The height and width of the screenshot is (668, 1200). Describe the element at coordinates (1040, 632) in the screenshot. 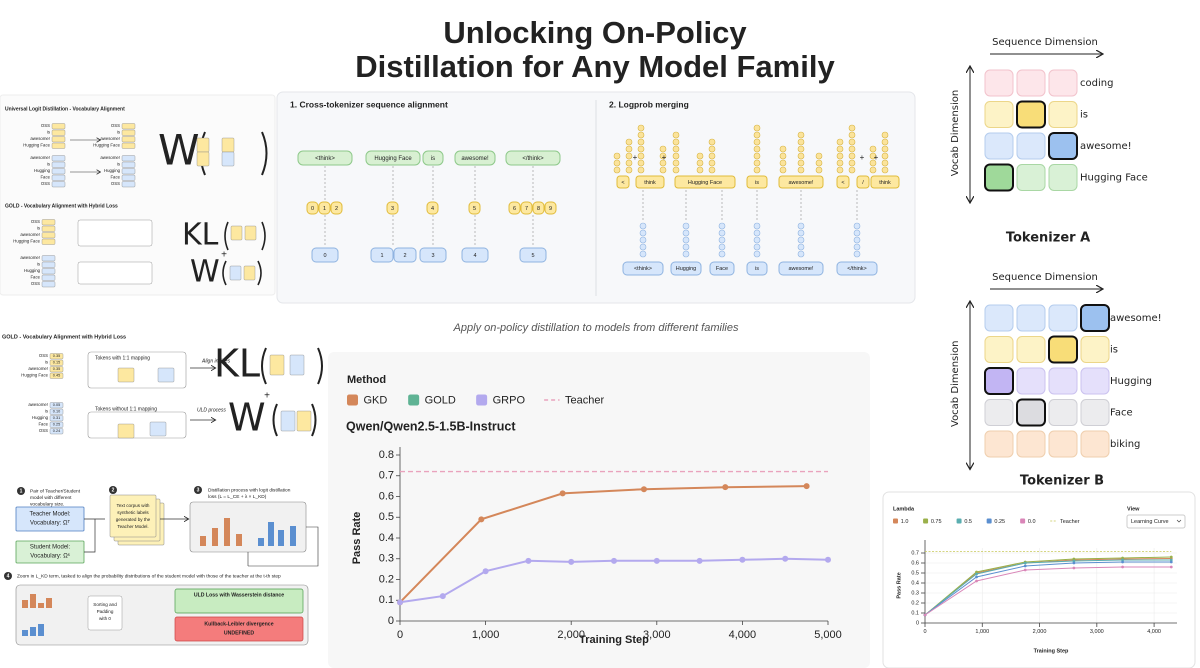

I see `x-tick-label: 2,000` at that location.